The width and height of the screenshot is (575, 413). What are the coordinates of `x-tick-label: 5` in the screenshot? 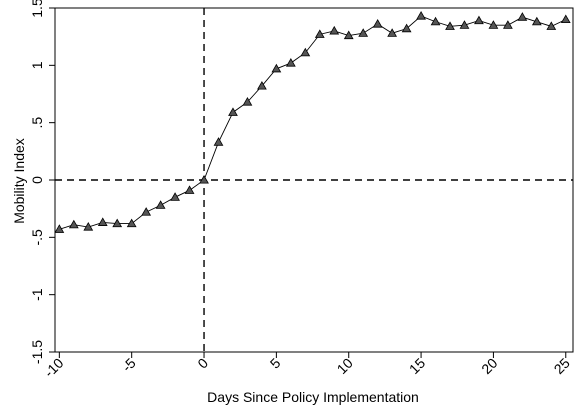 It's located at (275, 363).